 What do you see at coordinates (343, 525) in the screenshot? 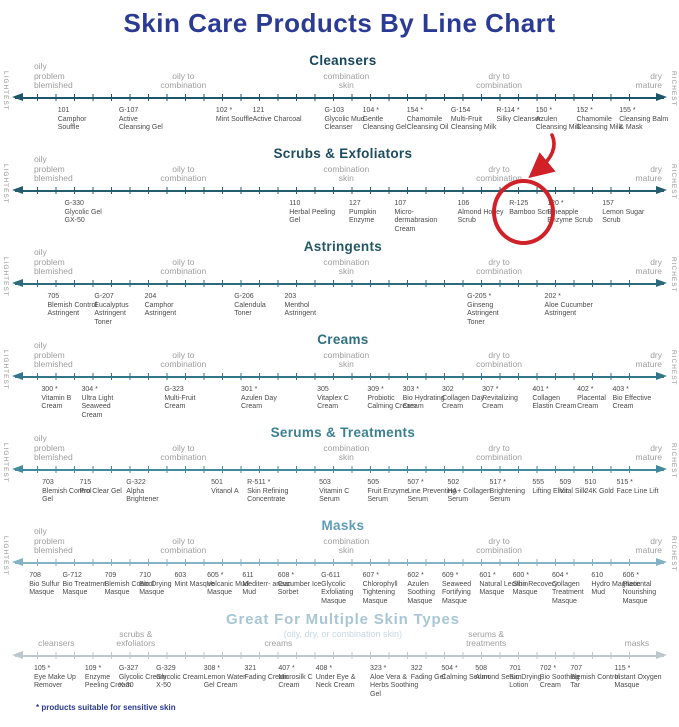
I see `section-title-masks: Masks` at bounding box center [343, 525].